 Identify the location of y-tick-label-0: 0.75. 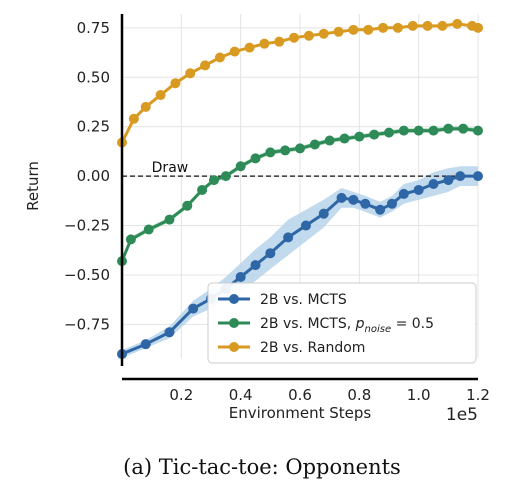
(93, 28).